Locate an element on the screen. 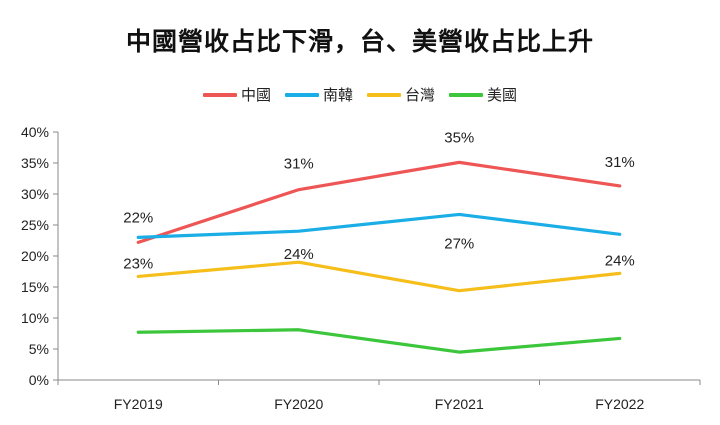 The height and width of the screenshot is (425, 720). legend-label-usa: 美國 is located at coordinates (502, 95).